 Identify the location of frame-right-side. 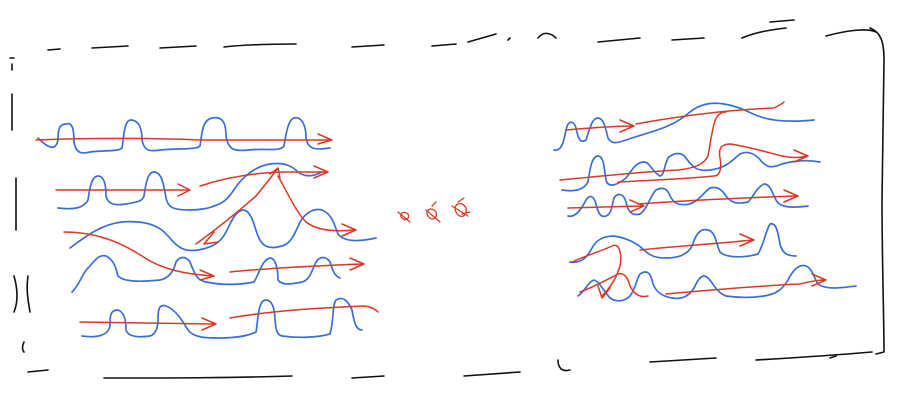
(877, 191).